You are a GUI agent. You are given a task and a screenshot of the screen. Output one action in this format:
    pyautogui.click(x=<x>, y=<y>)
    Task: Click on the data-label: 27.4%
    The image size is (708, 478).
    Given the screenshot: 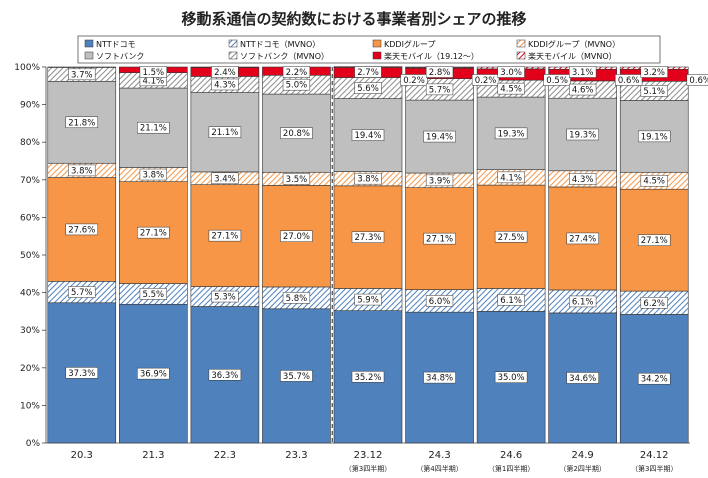 What is the action you would take?
    pyautogui.click(x=582, y=239)
    